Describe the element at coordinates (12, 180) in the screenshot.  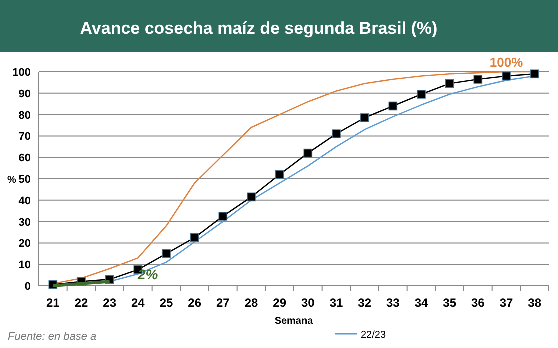
I see `y-axis-title: %` at that location.